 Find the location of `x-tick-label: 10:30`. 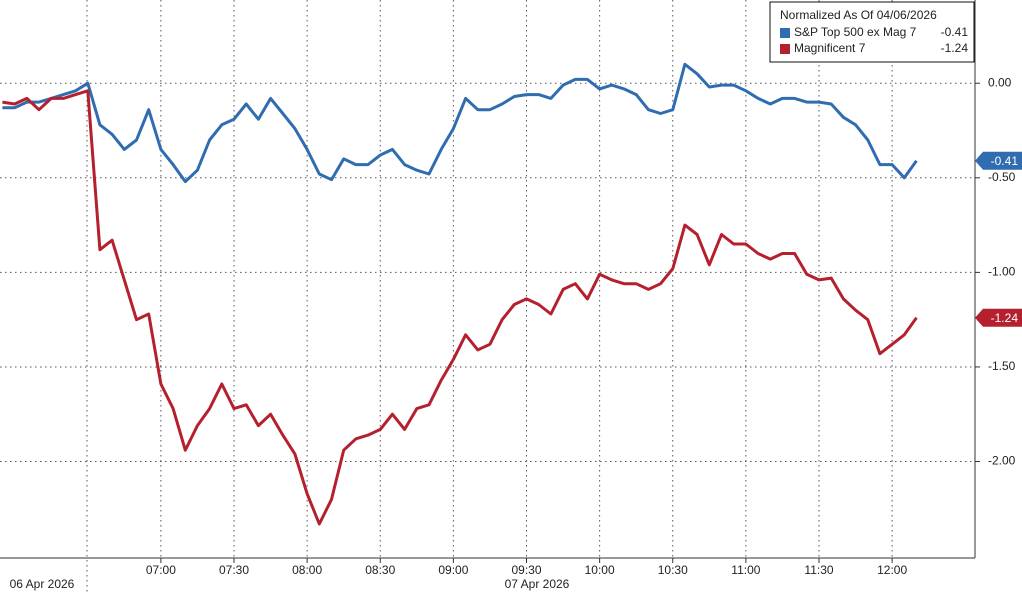

x-tick-label: 10:30 is located at coordinates (673, 570).